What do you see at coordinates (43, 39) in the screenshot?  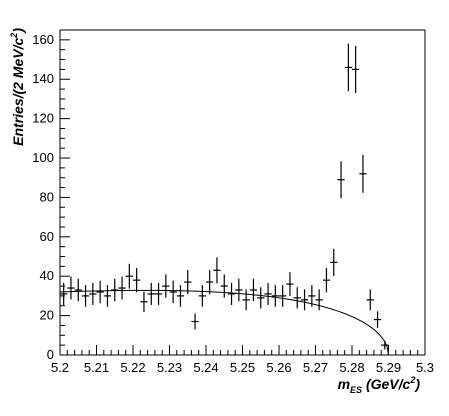 I see `y-tick-label: 160` at bounding box center [43, 39].